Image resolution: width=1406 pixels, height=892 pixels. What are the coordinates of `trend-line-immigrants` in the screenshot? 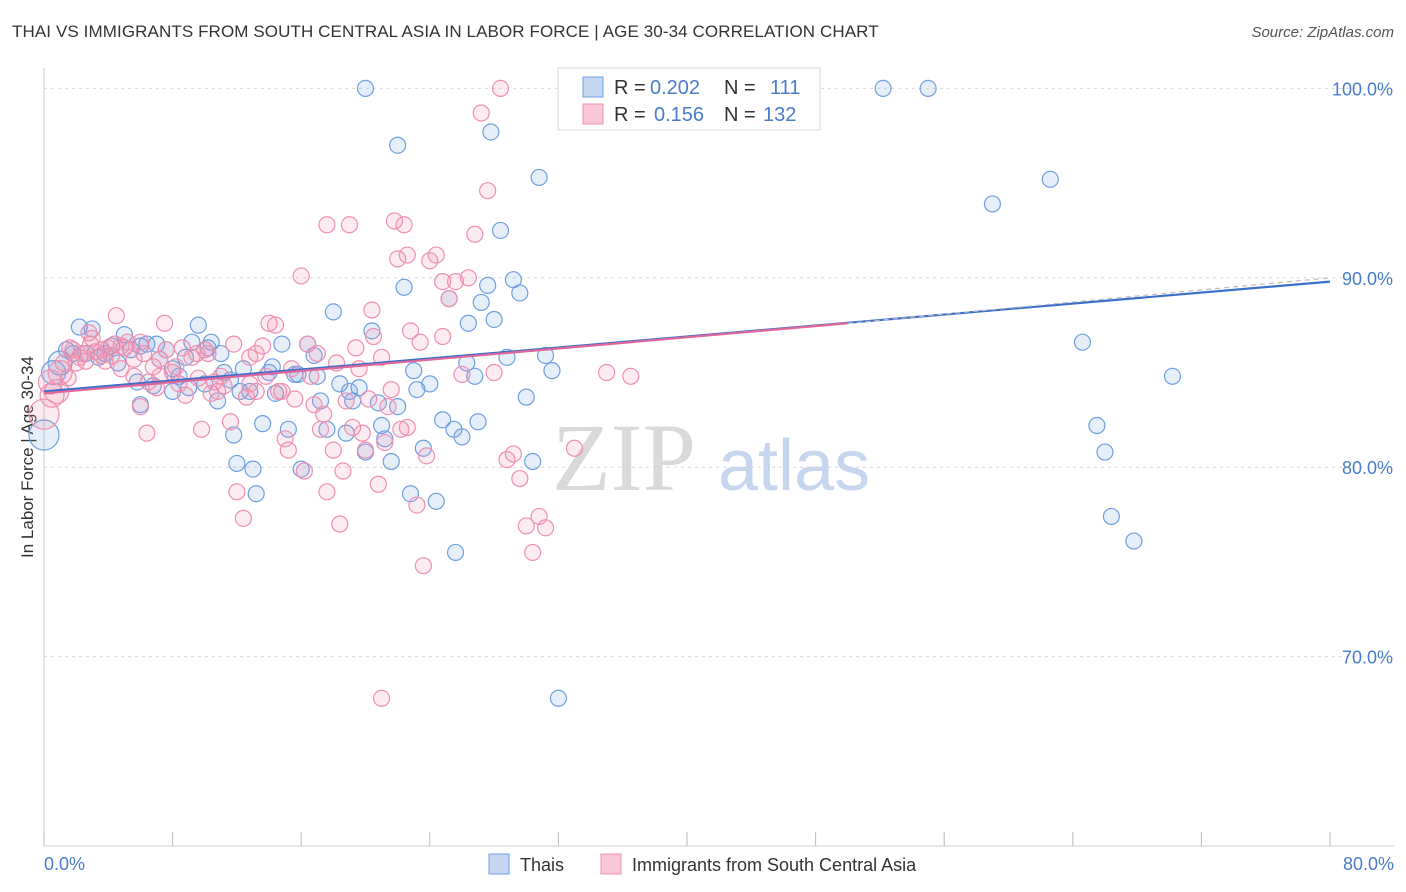 It's located at (445, 358).